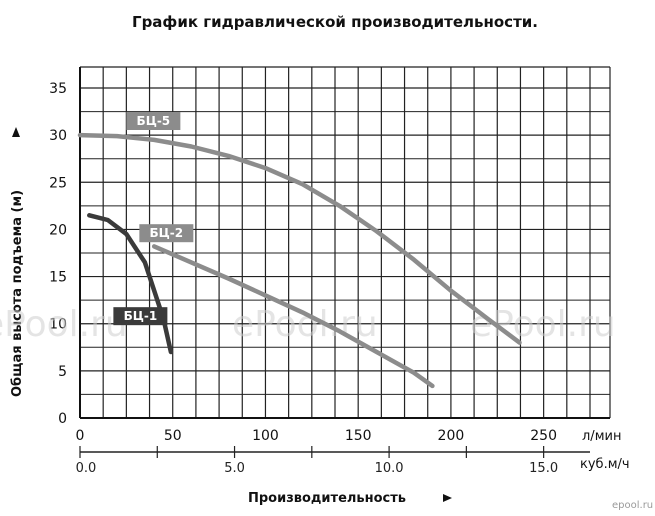 The image size is (655, 516). I want to click on series-label: БЦ-5, so click(154, 121).